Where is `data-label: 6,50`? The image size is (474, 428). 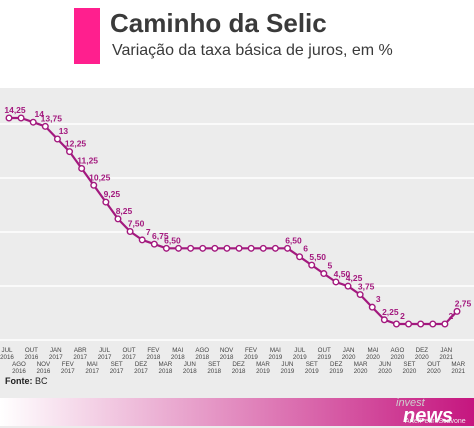 data-label: 6,50 is located at coordinates (293, 240).